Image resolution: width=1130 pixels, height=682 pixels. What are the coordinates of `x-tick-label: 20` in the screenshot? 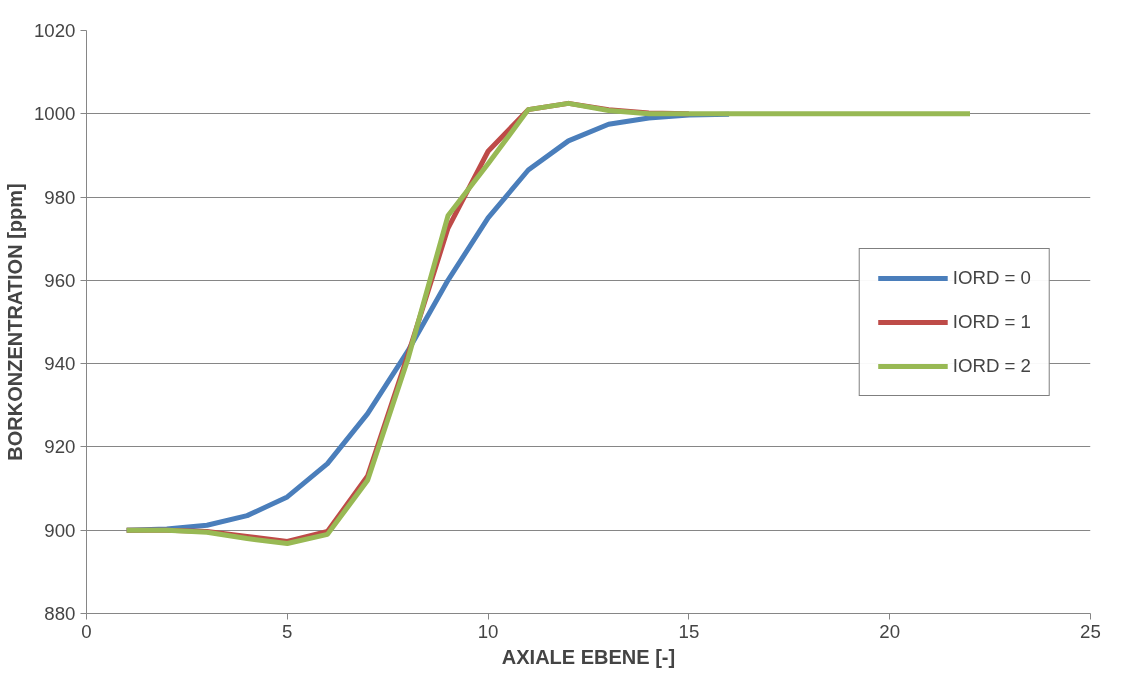 It's located at (890, 631).